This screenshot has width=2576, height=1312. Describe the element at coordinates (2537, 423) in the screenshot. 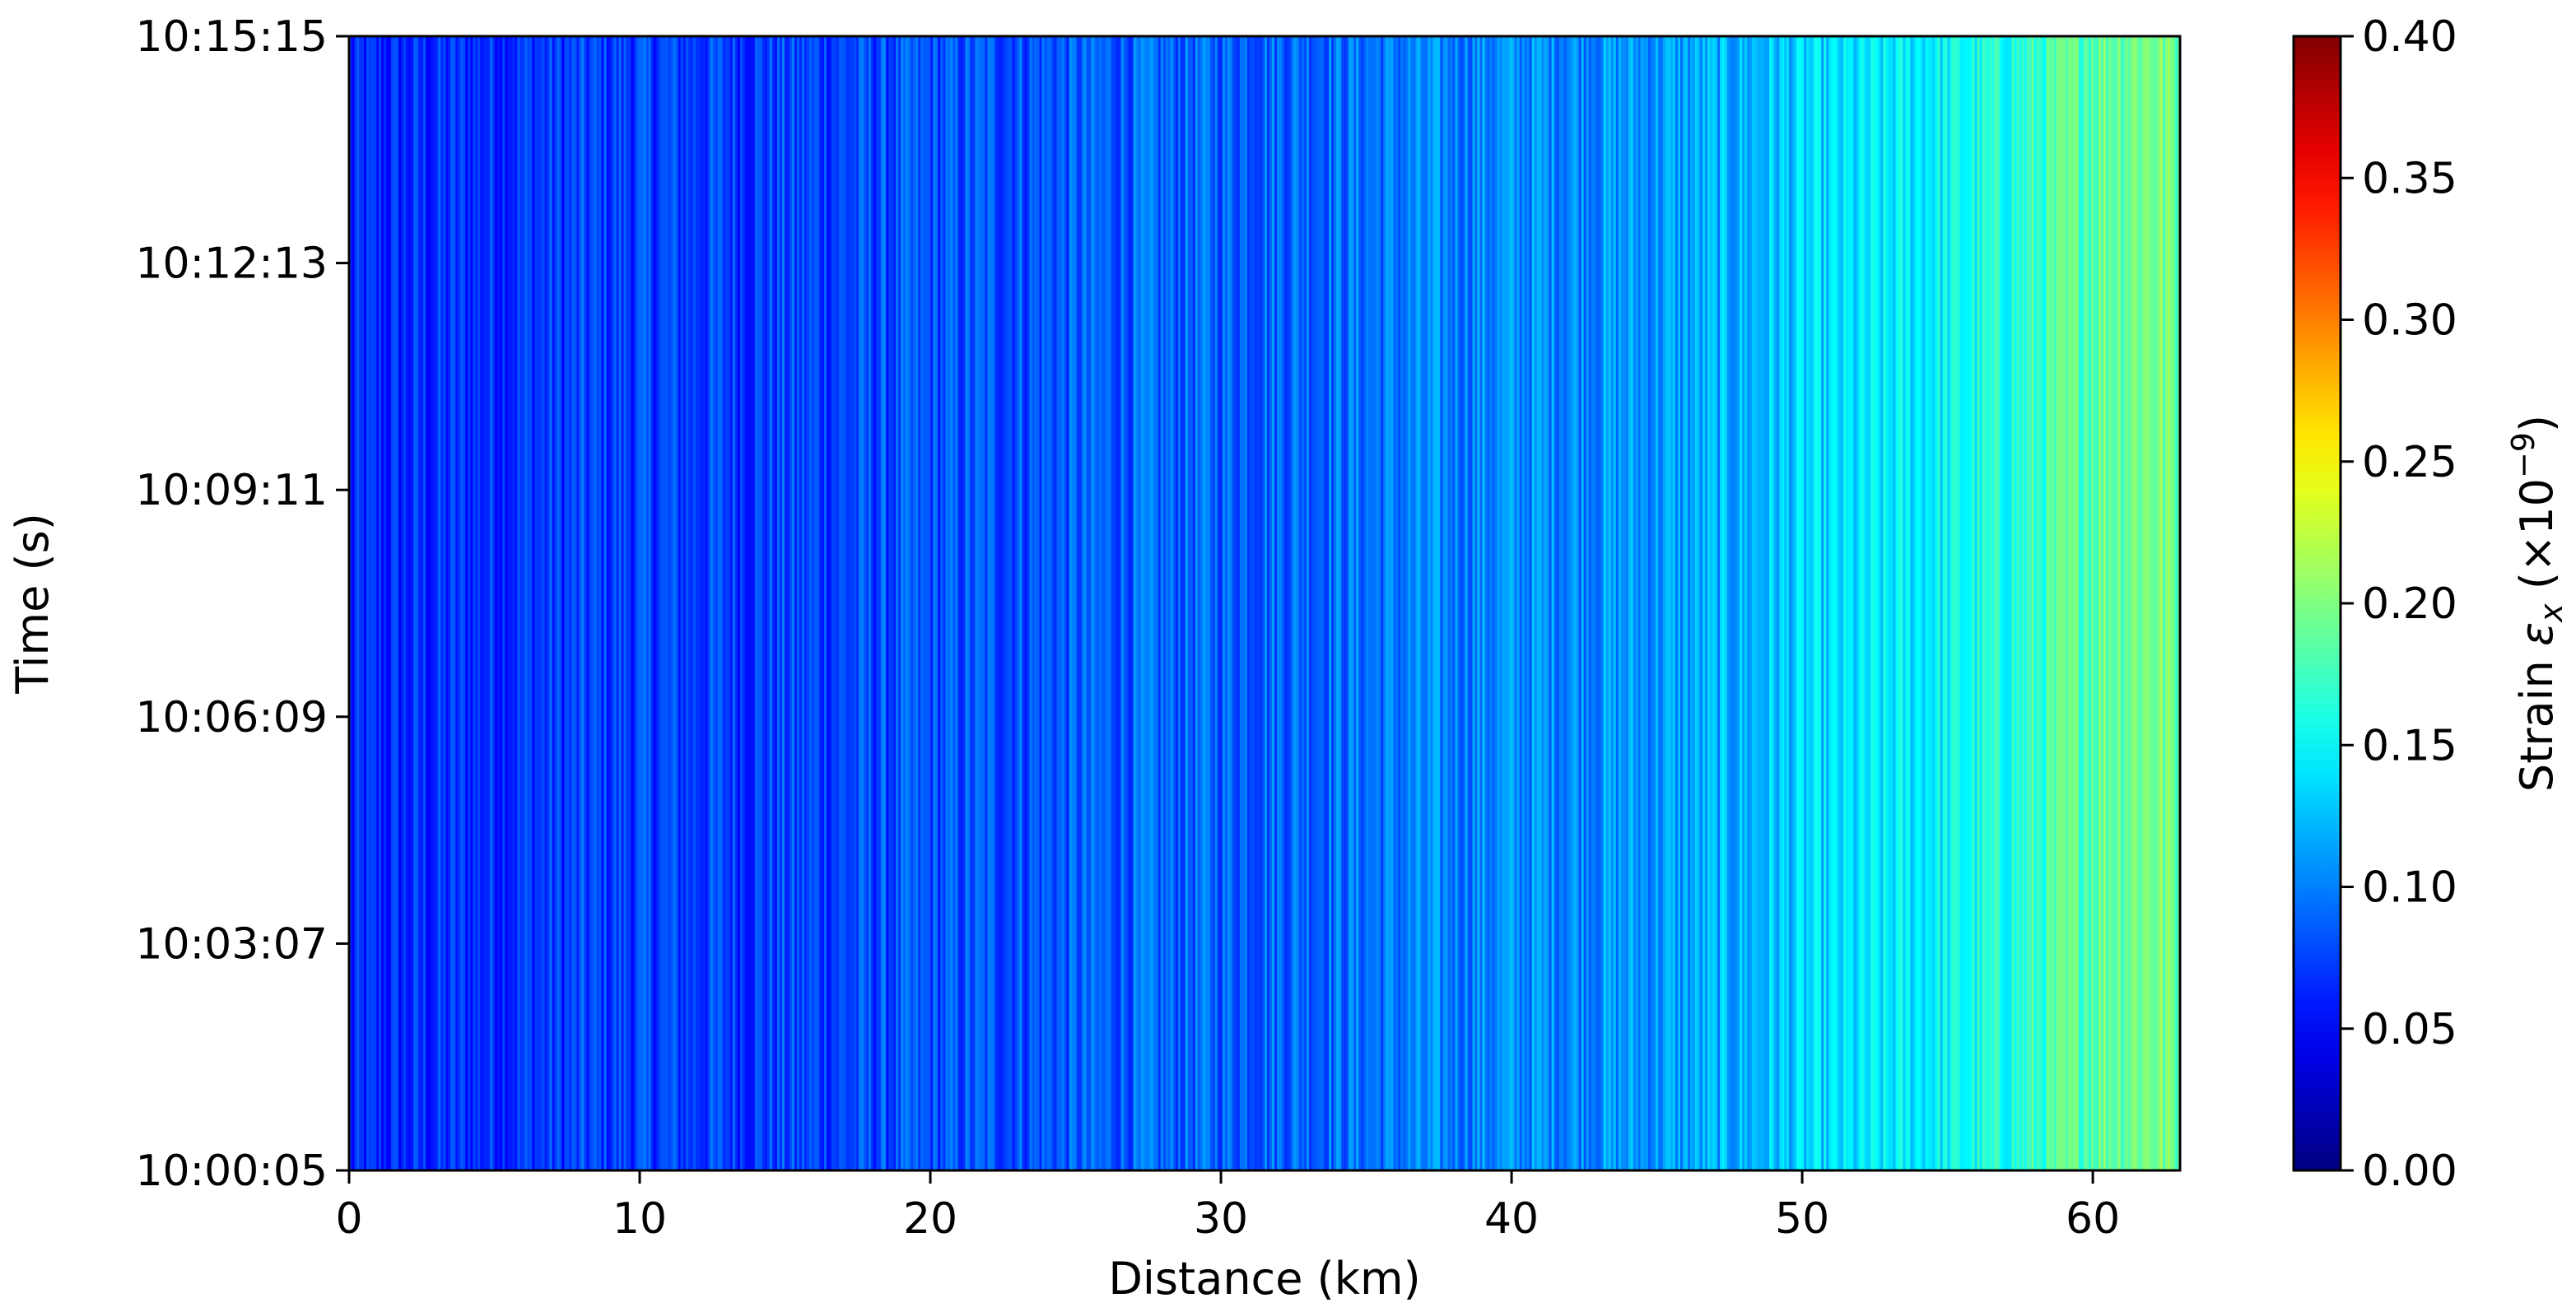

I see `colorbar-label-close: )` at that location.